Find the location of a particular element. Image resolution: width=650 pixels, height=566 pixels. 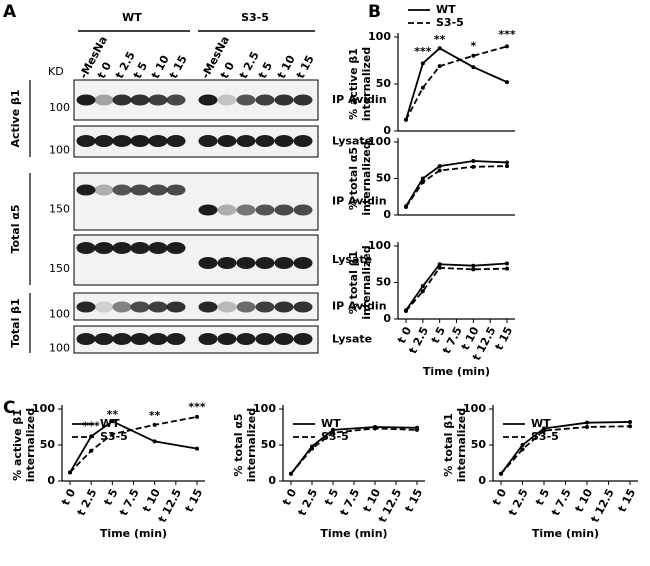

lane-label: t 10 is located at coordinates (286, 67).